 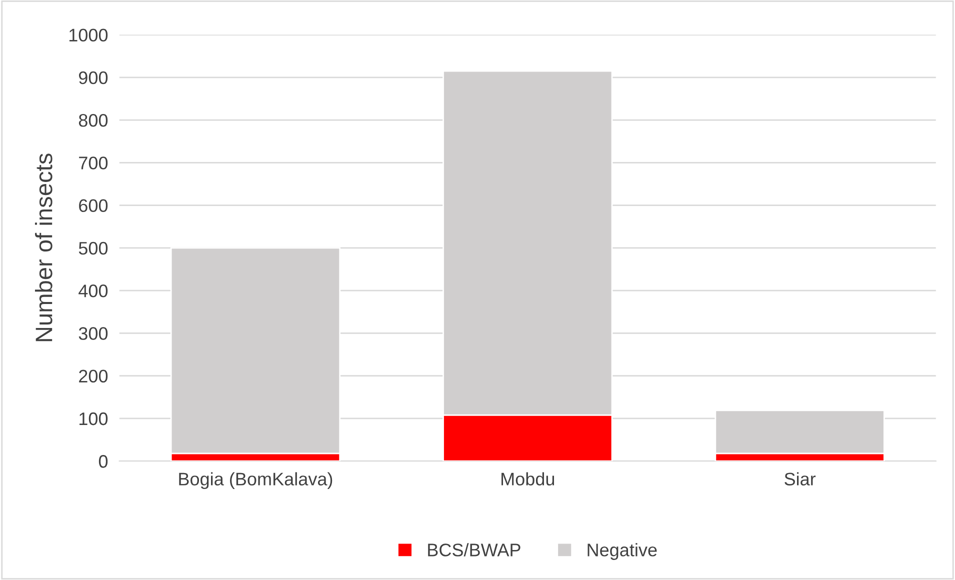 I want to click on y-tick-label: 200, so click(x=93, y=376).